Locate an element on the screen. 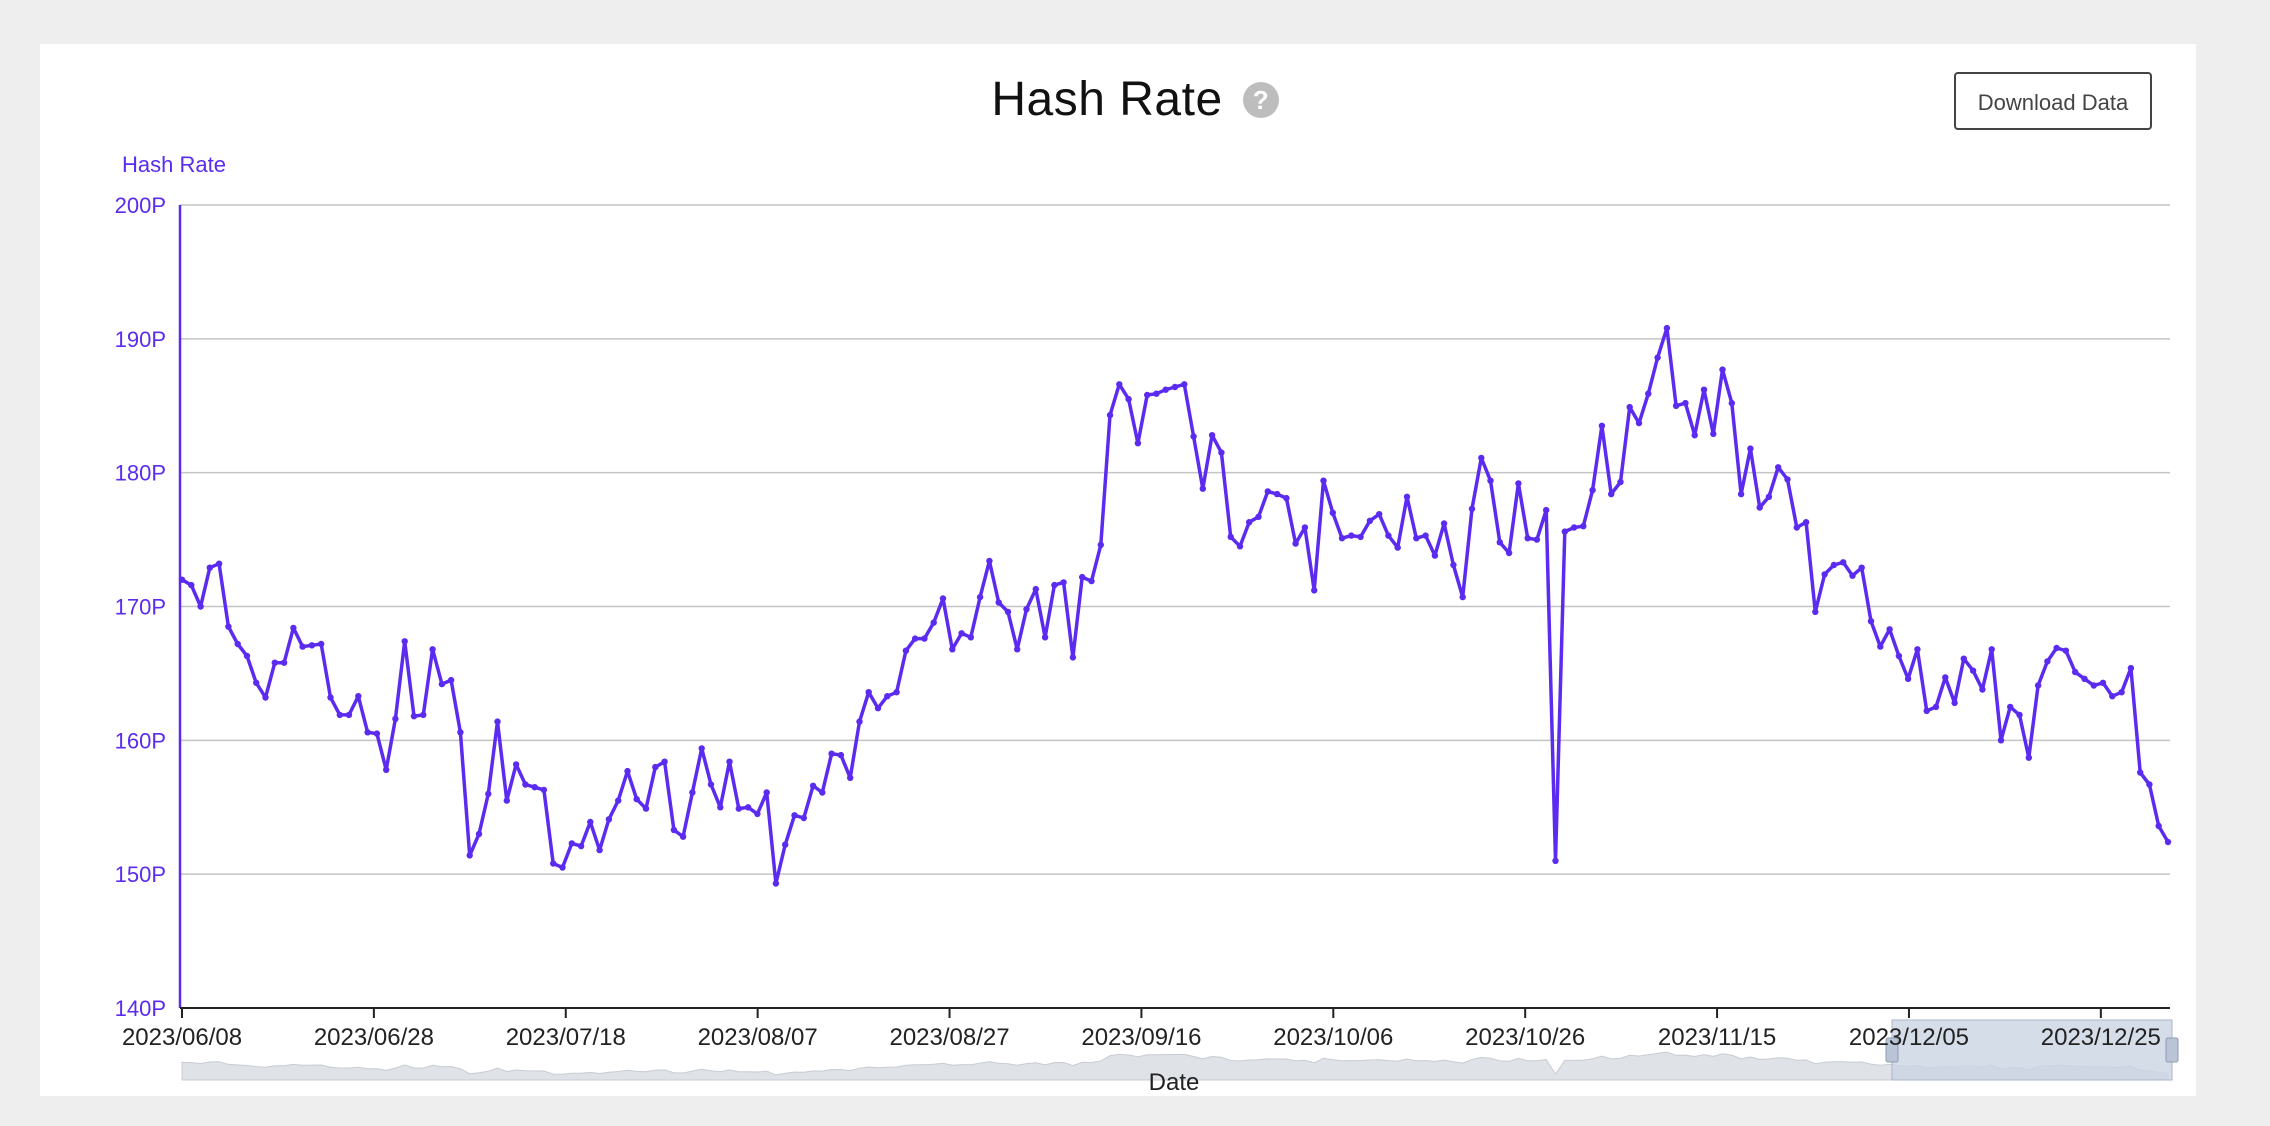  y-tick-label: 200P is located at coordinates (140, 205).